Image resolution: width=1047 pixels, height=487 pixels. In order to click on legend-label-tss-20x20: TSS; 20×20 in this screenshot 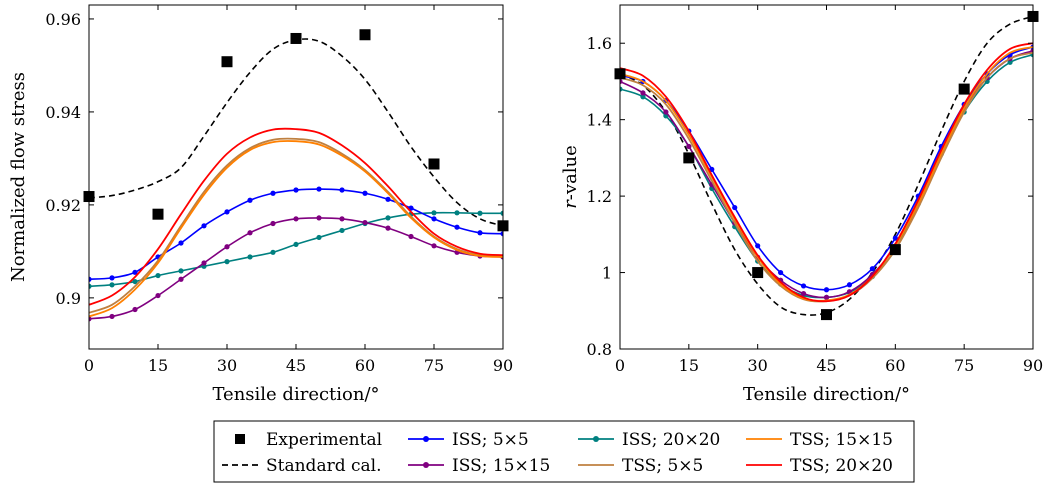, I will do `click(841, 466)`.